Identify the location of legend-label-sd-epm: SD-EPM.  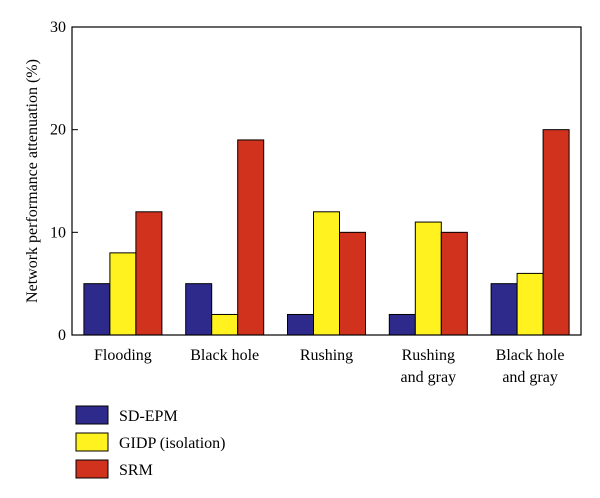
(148, 416).